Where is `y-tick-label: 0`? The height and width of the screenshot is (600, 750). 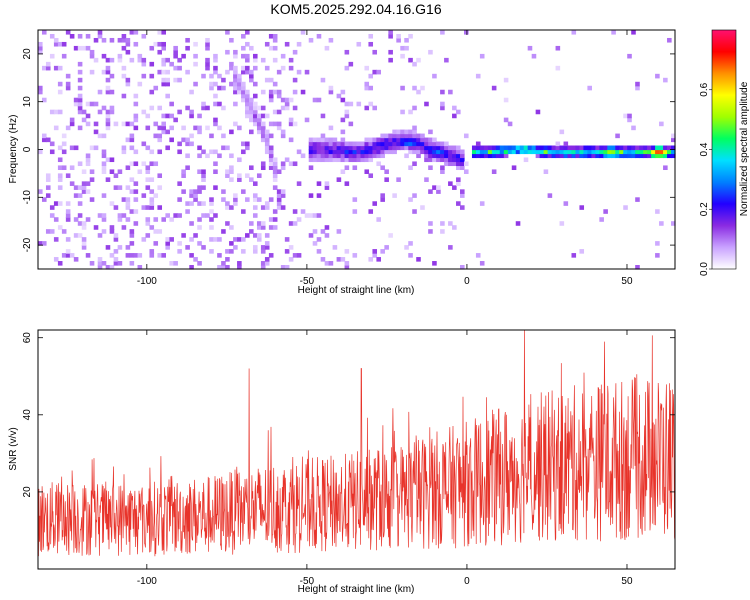 y-tick-label: 0 is located at coordinates (27, 149).